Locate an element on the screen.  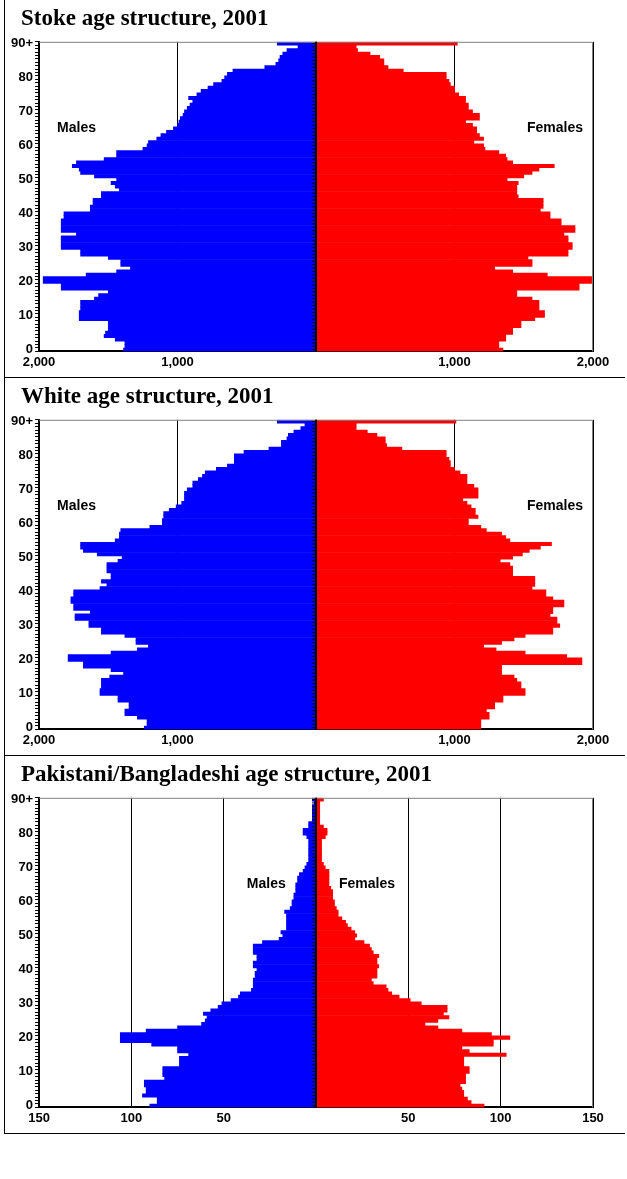
chart-title: White age structure, 2001 is located at coordinates (147, 396).